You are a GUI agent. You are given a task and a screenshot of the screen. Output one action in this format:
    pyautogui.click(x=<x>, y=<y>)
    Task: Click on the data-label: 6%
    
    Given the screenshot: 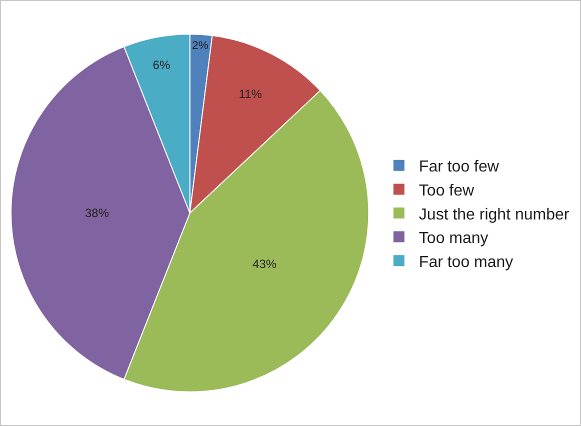 What is the action you would take?
    pyautogui.click(x=161, y=65)
    